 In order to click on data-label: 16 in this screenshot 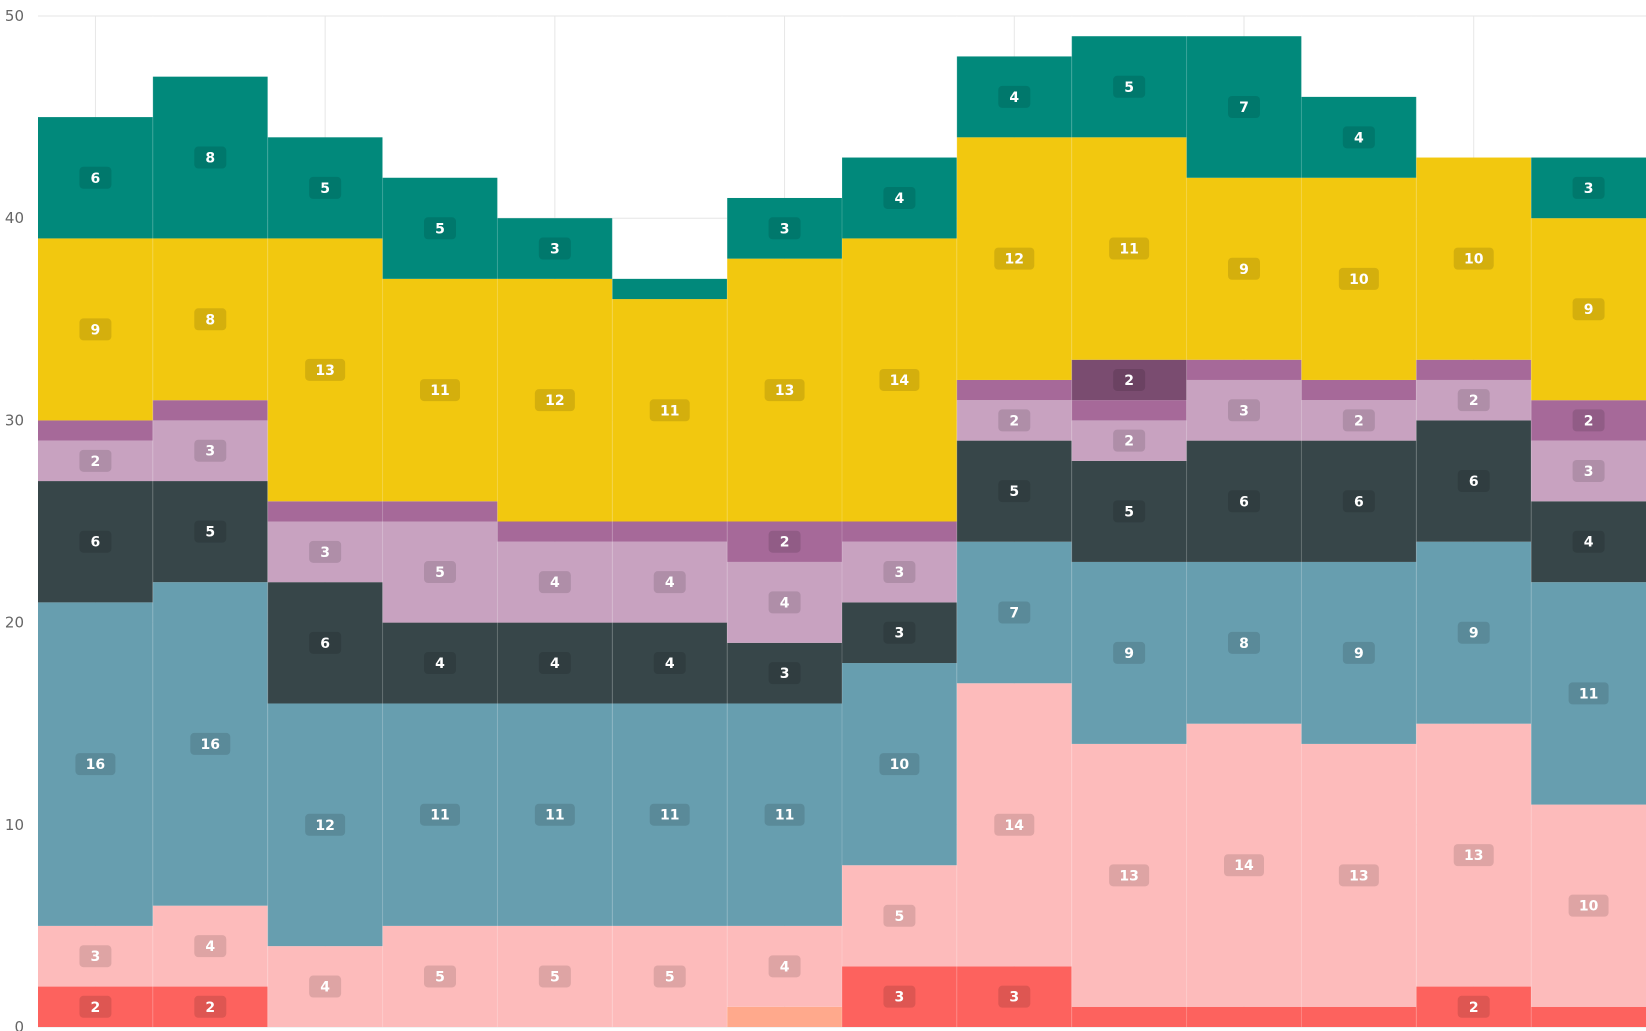, I will do `click(210, 745)`.